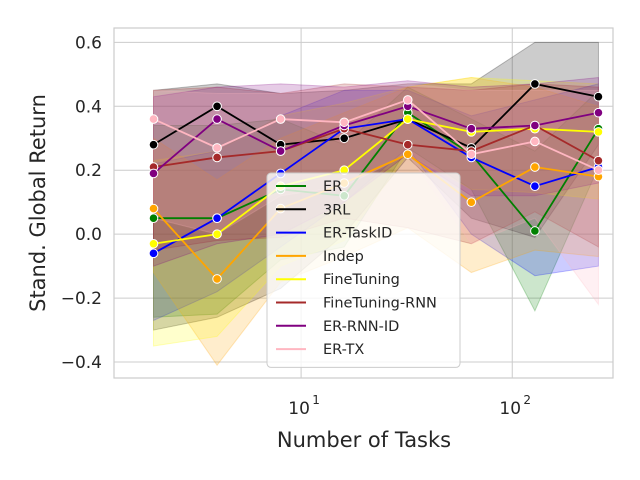  I want to click on legend-label: Indep, so click(343, 257).